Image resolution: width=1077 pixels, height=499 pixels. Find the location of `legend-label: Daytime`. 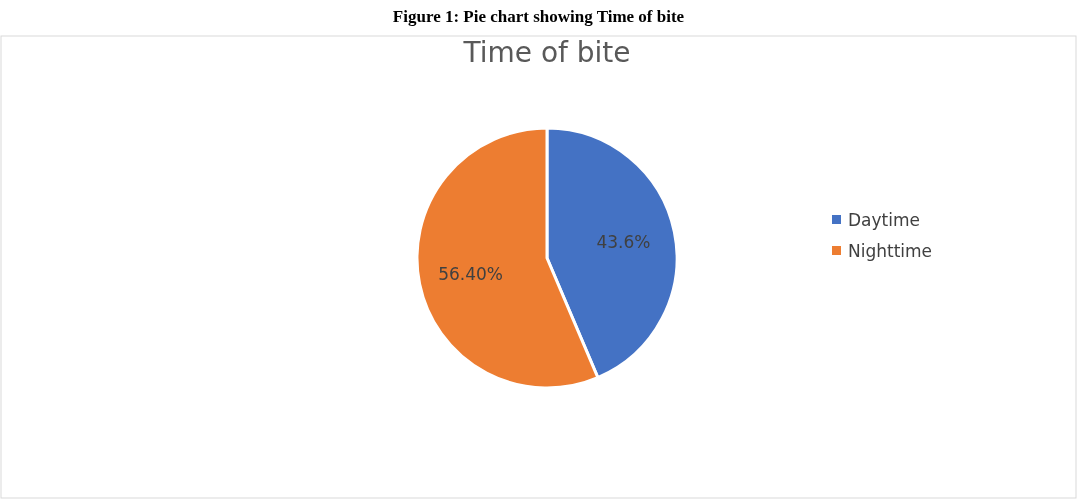

legend-label: Daytime is located at coordinates (884, 219).